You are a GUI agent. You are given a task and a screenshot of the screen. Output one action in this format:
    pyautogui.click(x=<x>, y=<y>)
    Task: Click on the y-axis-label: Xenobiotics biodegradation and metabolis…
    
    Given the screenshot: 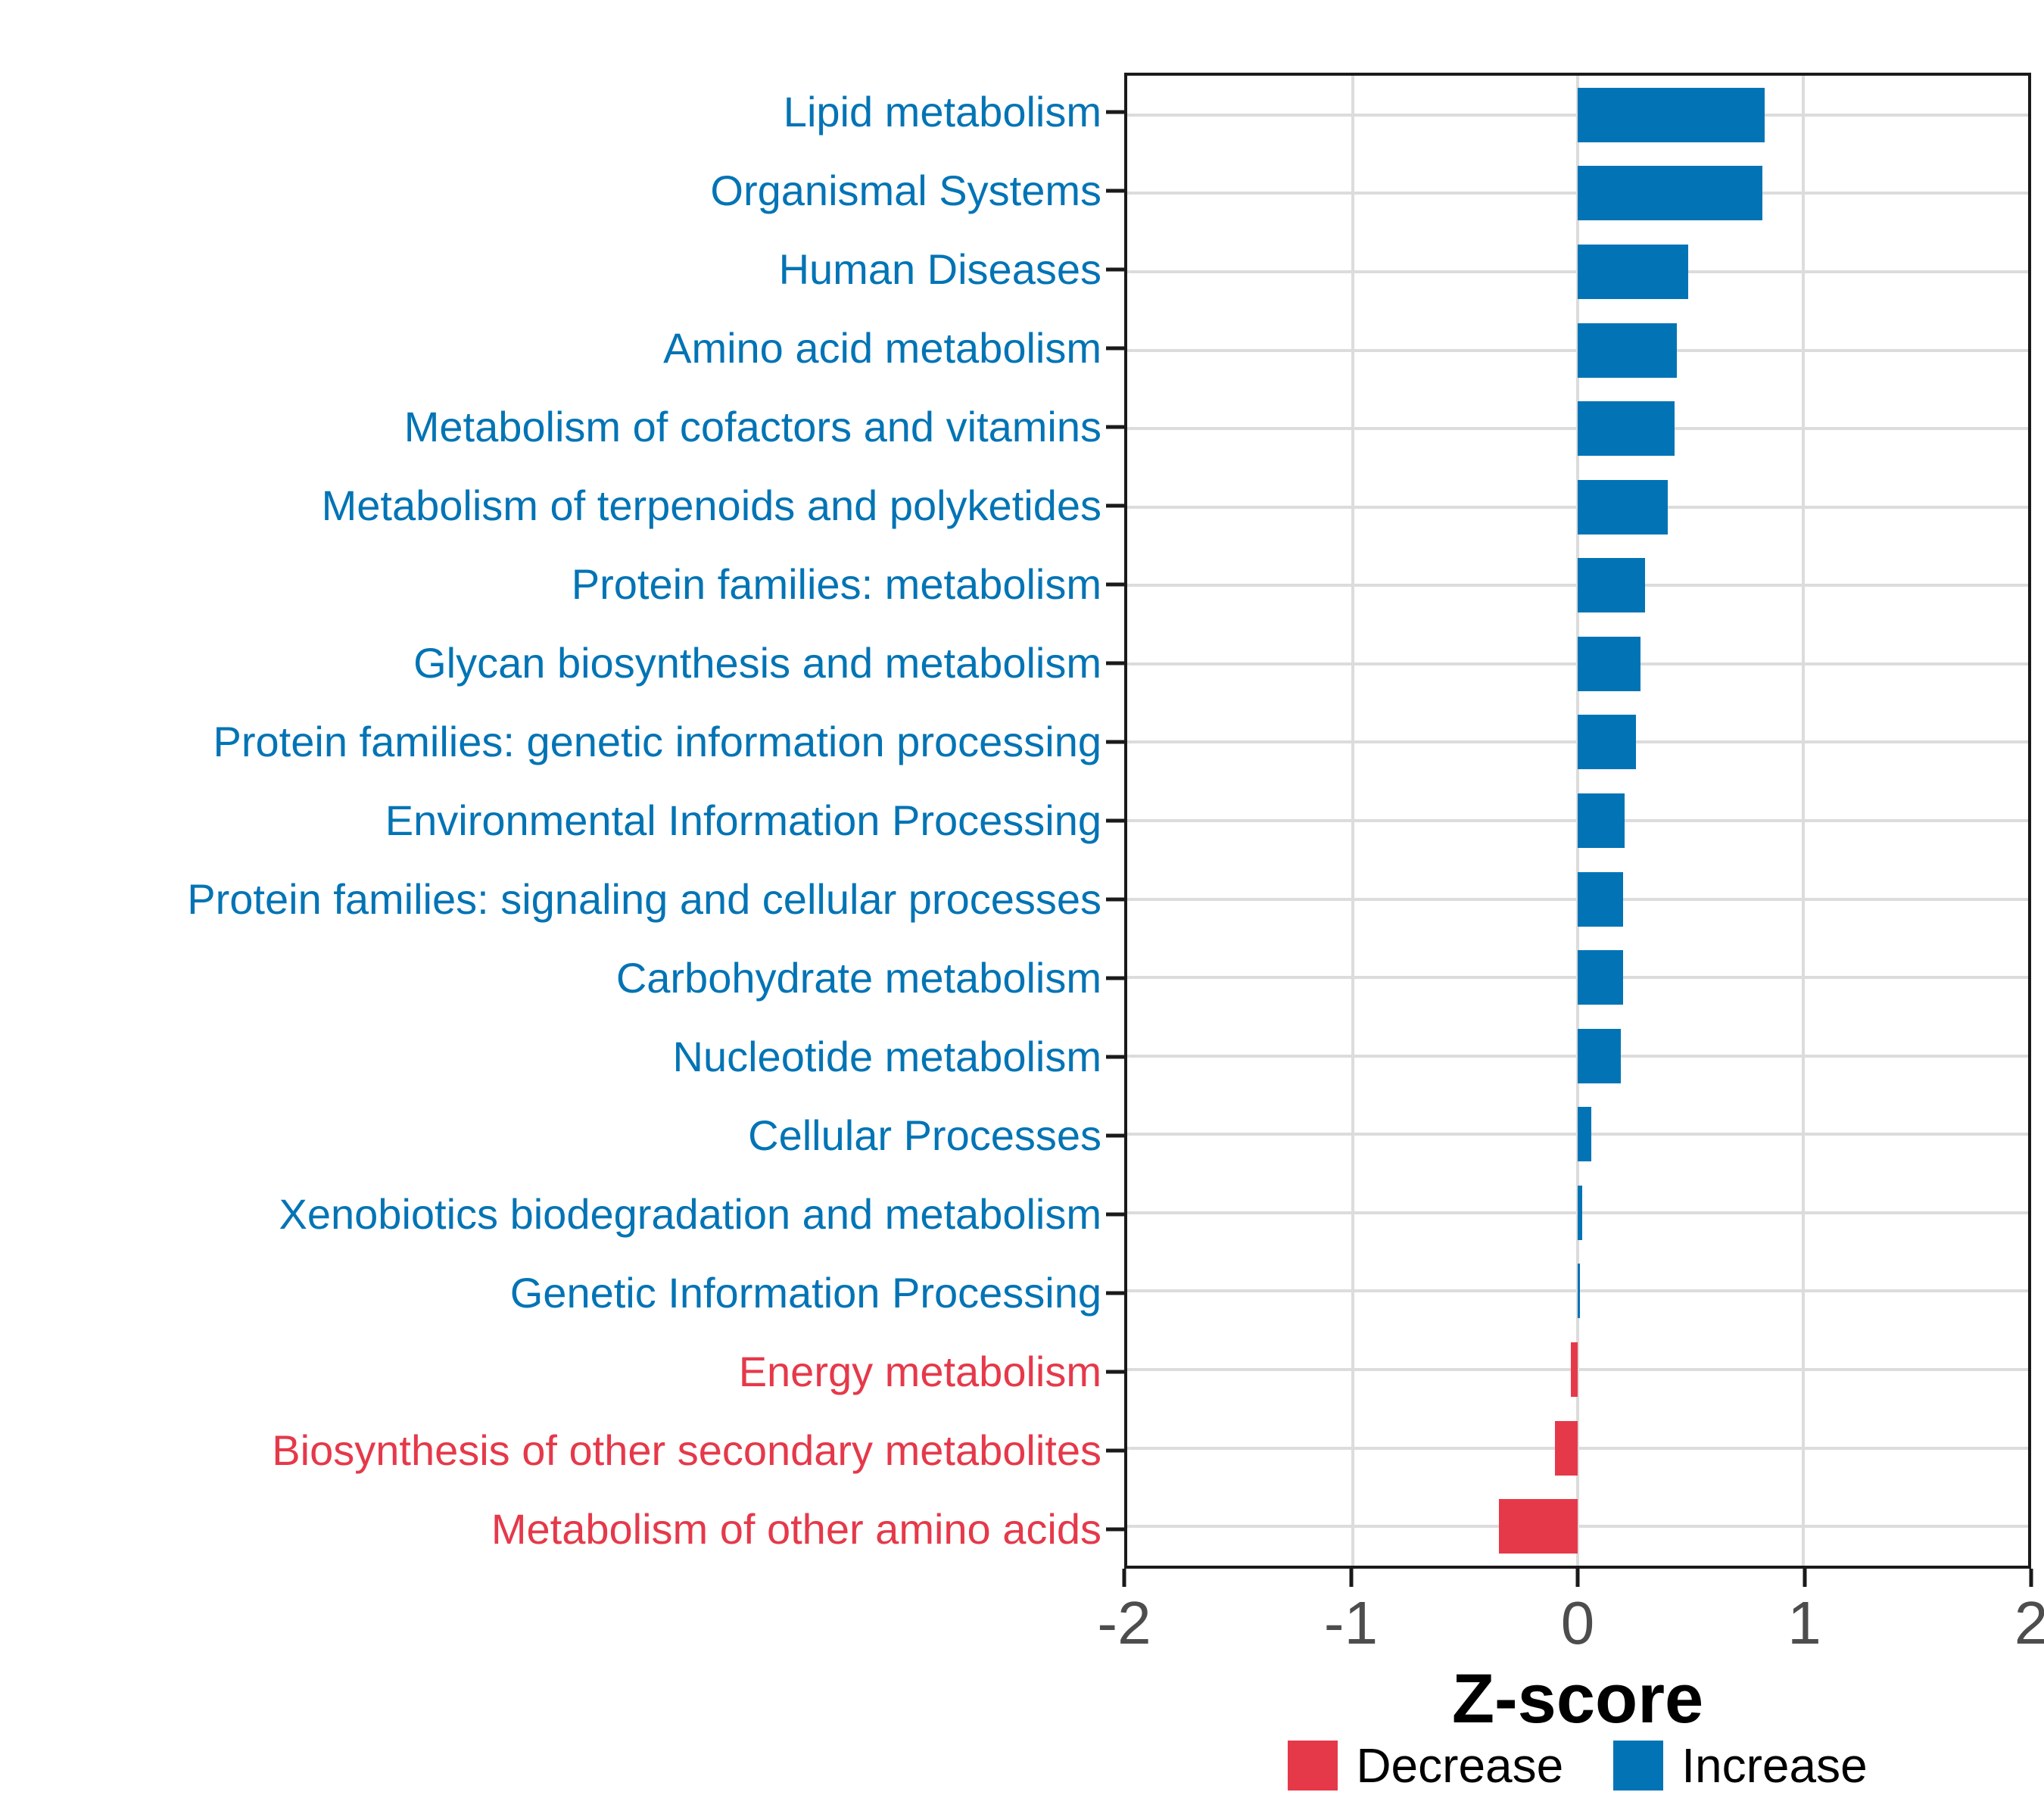 What is the action you would take?
    pyautogui.click(x=690, y=1214)
    